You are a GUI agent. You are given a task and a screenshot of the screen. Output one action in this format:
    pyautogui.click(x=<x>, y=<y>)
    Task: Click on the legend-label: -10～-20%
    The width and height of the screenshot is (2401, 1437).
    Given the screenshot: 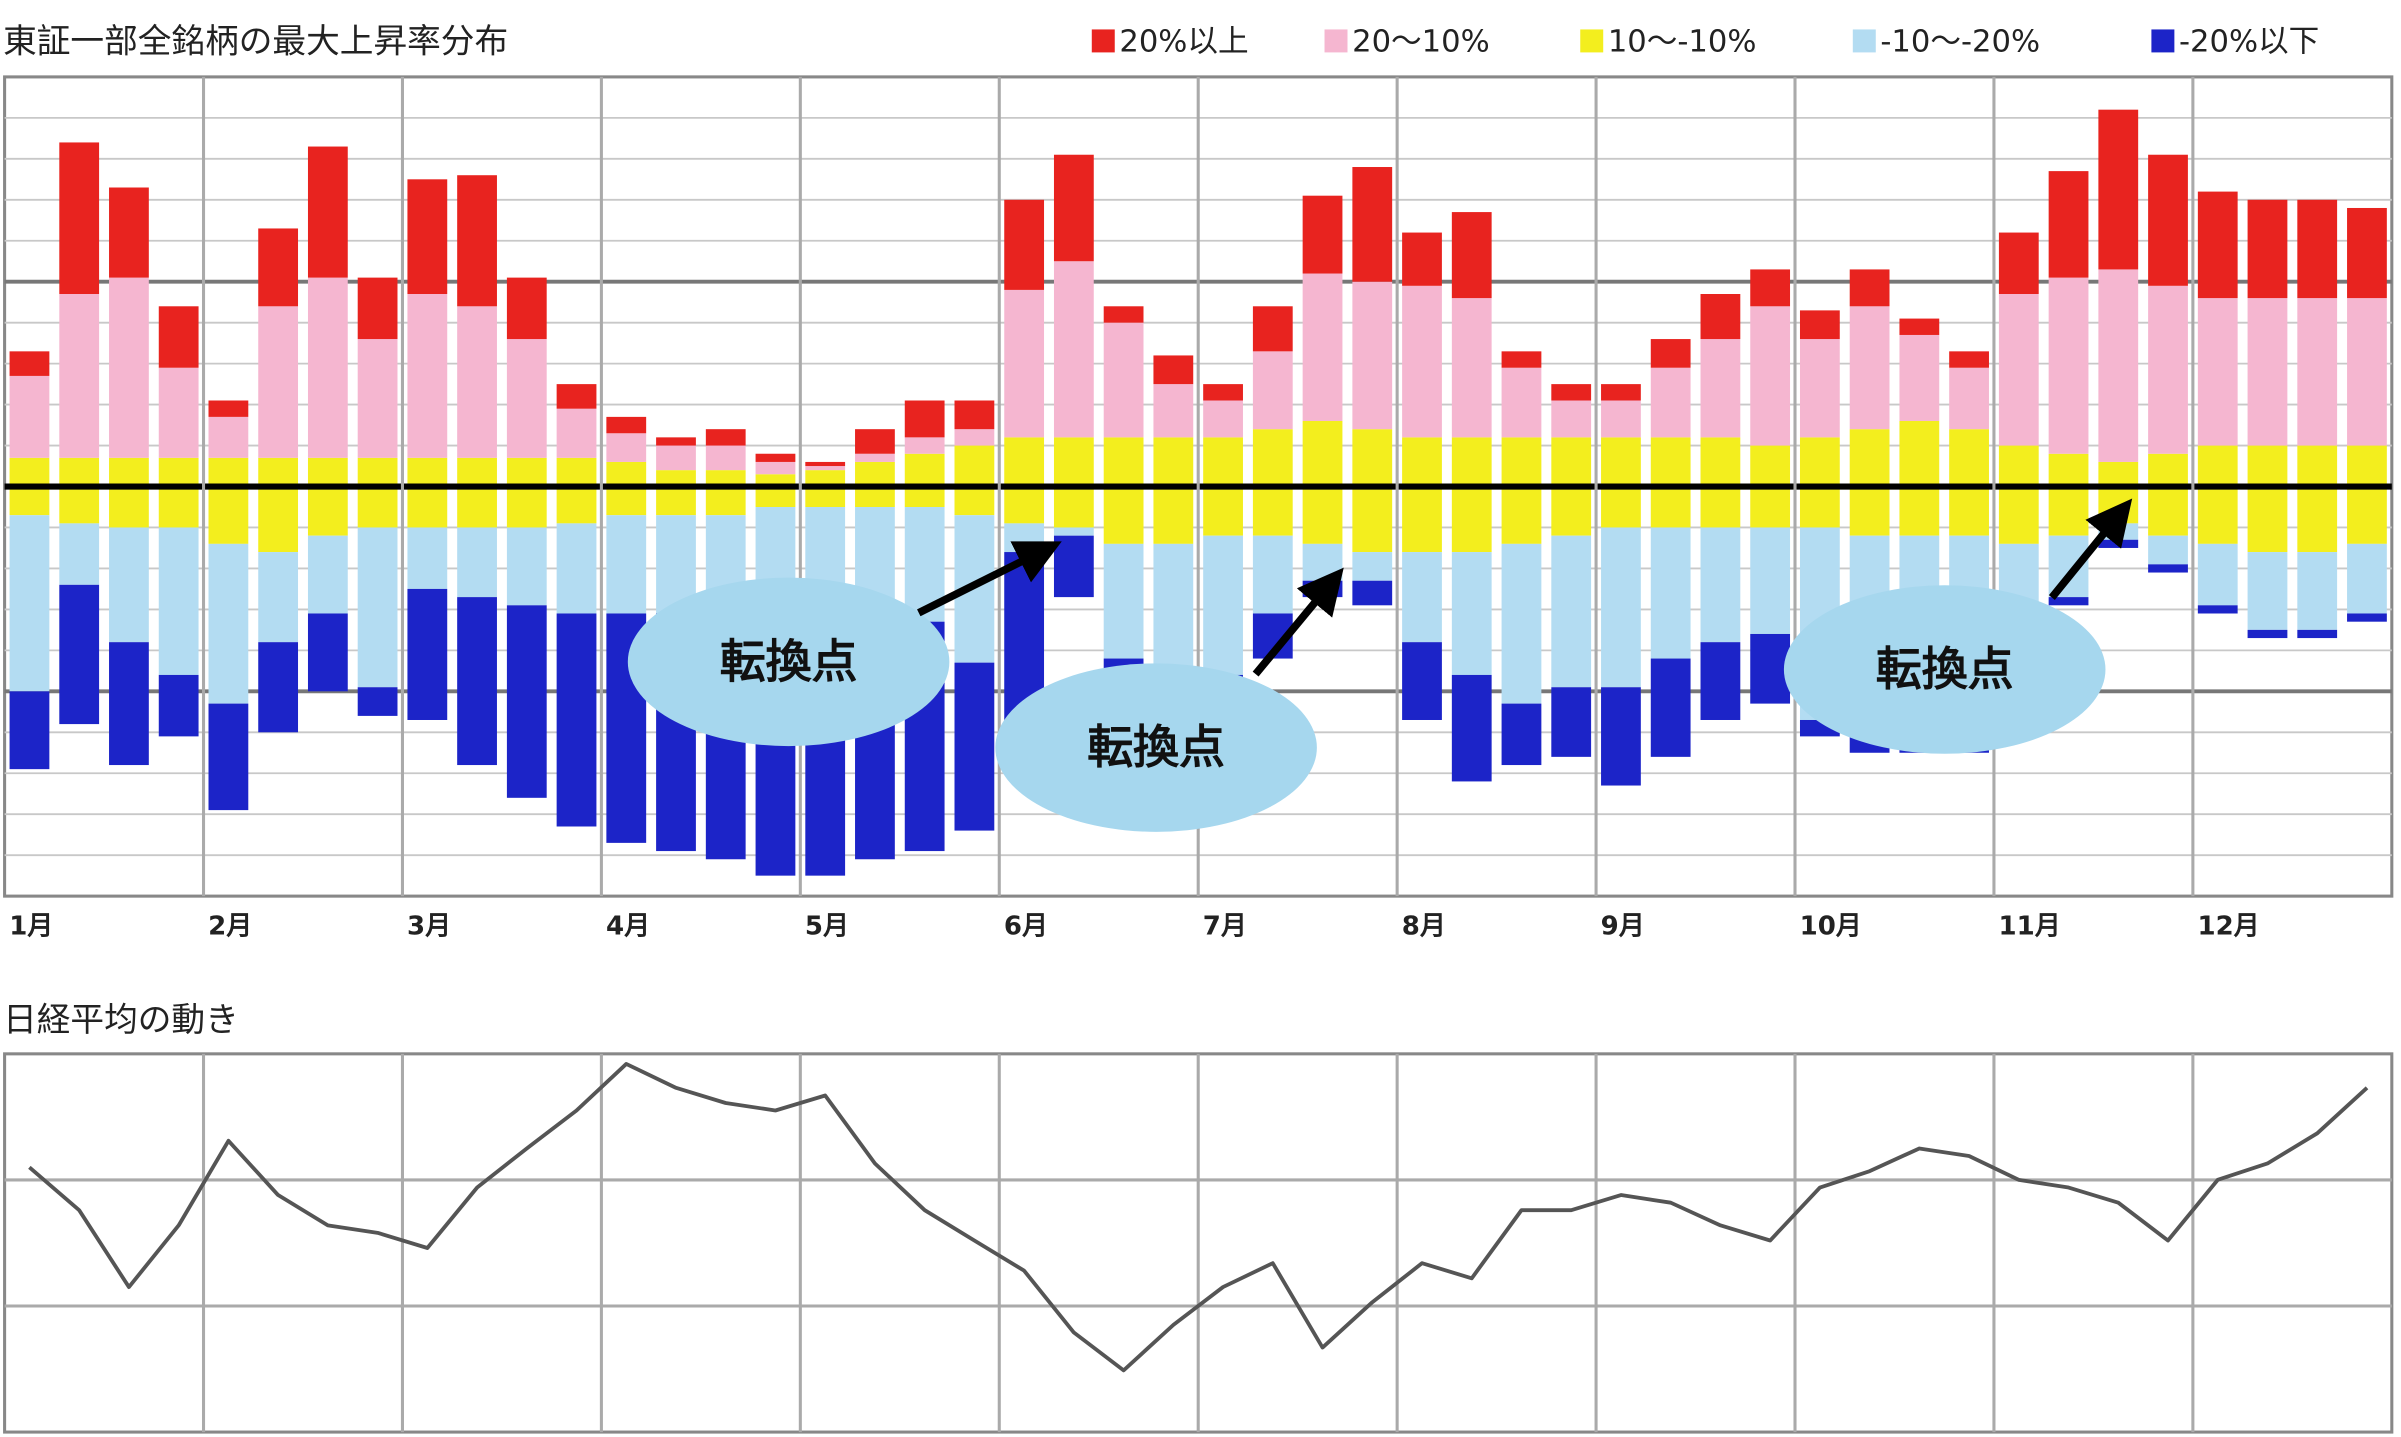 What is the action you would take?
    pyautogui.click(x=1960, y=42)
    